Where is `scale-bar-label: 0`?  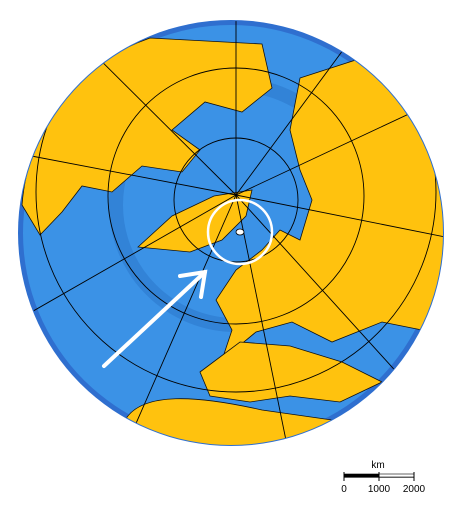 scale-bar-label: 0 is located at coordinates (344, 489).